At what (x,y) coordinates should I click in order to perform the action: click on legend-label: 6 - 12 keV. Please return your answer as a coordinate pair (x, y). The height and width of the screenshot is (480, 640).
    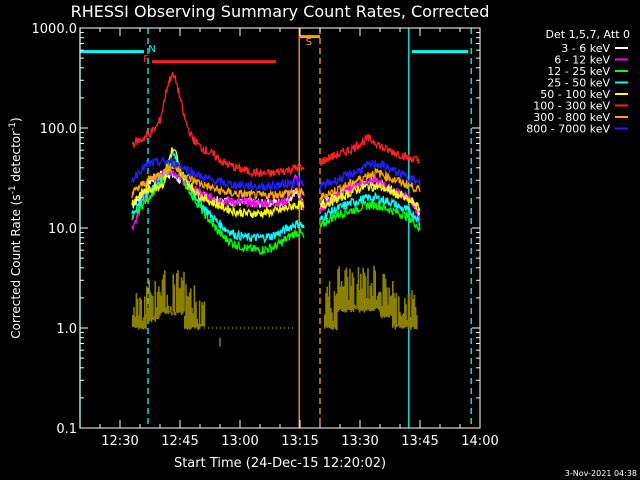
    Looking at the image, I should click on (582, 60).